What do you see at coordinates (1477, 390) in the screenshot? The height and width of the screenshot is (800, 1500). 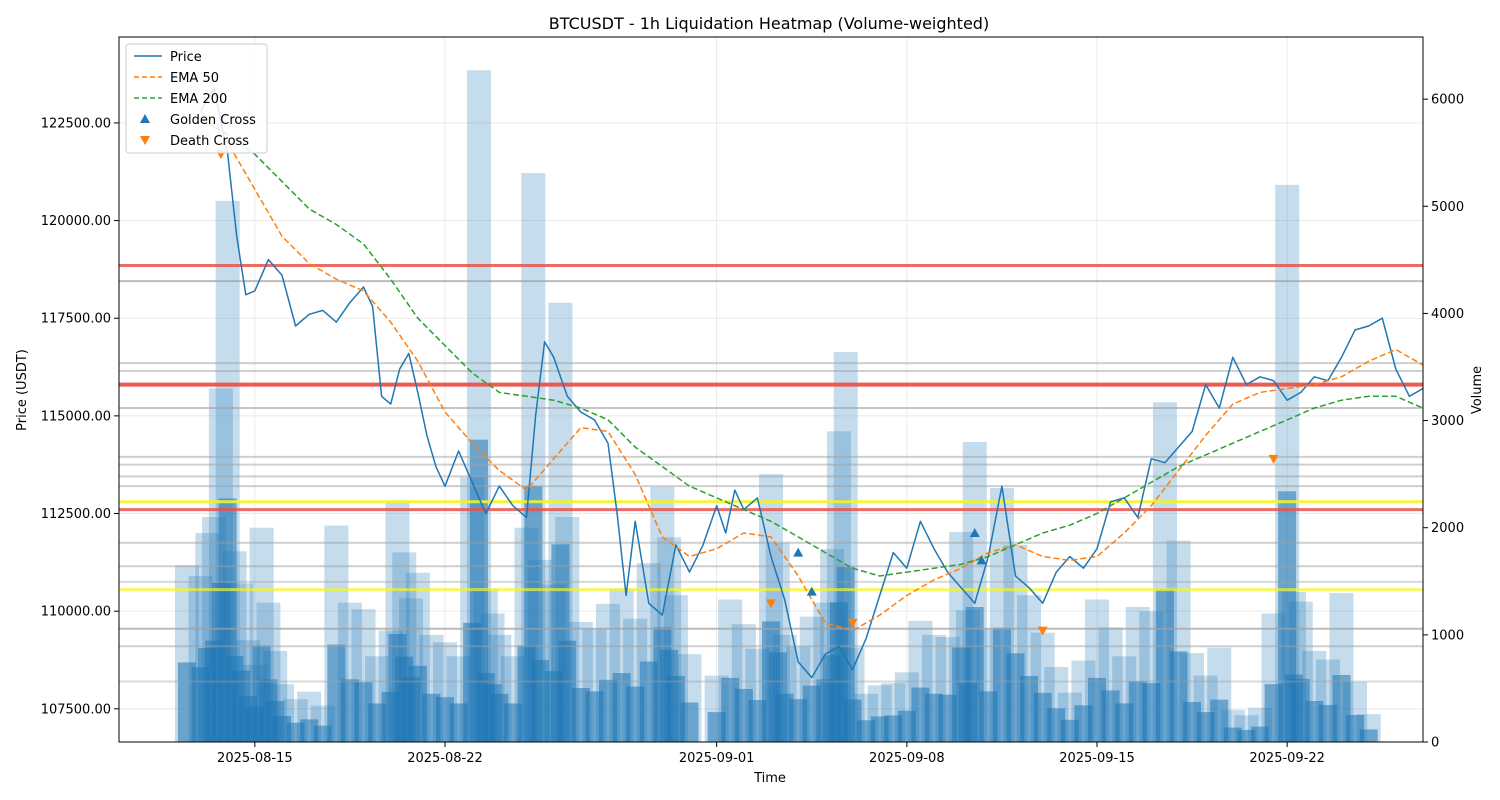 I see `y2-axis-label: Volume` at bounding box center [1477, 390].